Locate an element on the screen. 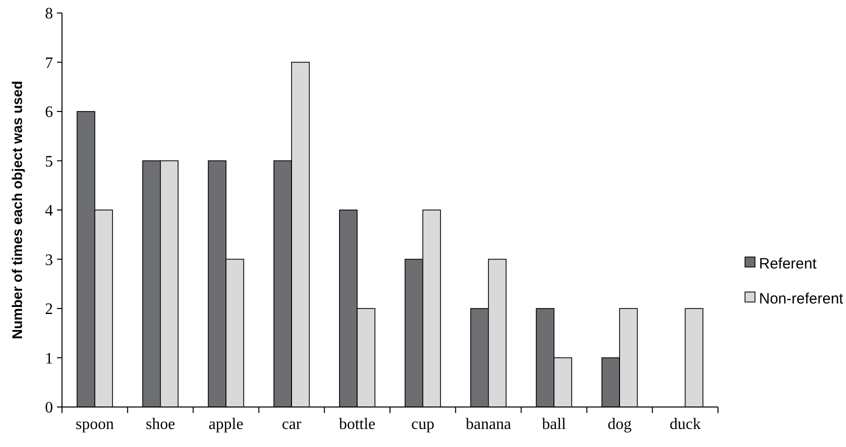 The height and width of the screenshot is (447, 846). y-tick-label: 7 is located at coordinates (49, 63).